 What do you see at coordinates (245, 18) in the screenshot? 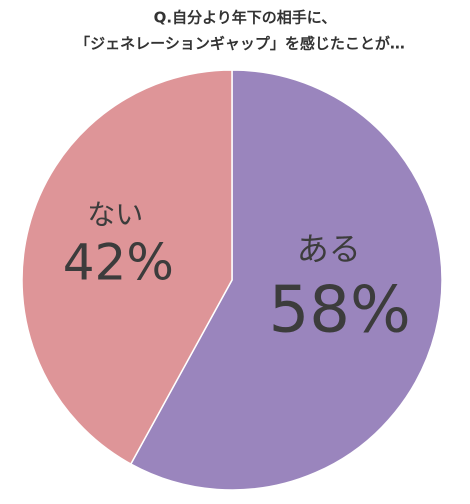
I see `chart-title: Q.自分より年下の相手に、` at bounding box center [245, 18].